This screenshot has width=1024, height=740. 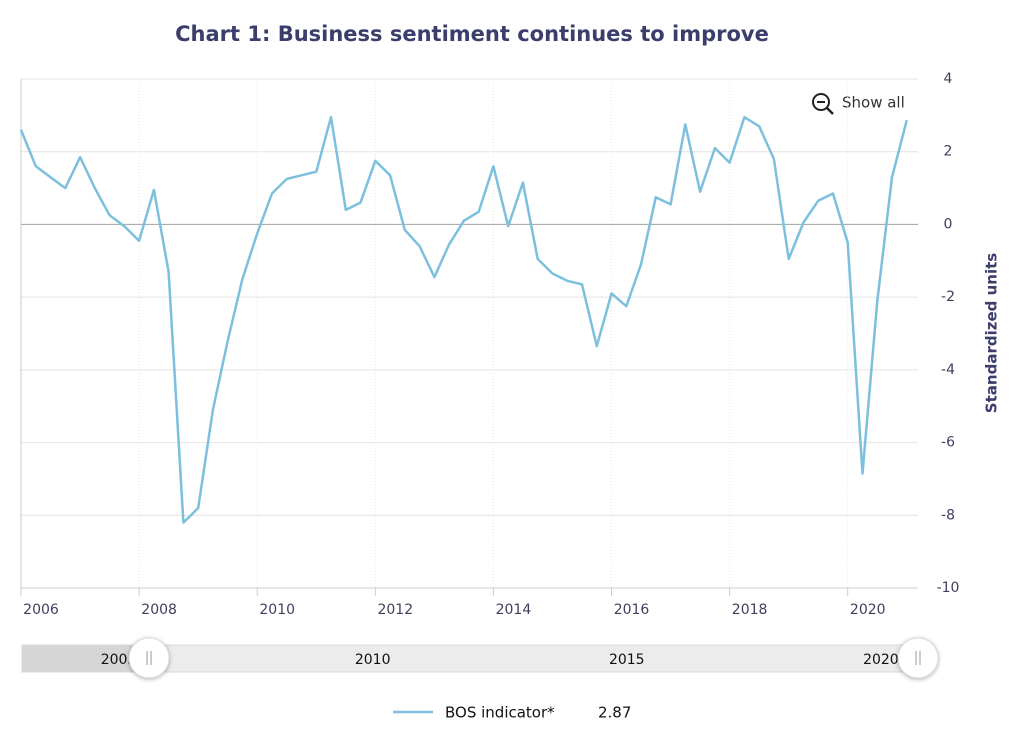 What do you see at coordinates (830, 111) in the screenshot?
I see `zoom-icon-handle` at bounding box center [830, 111].